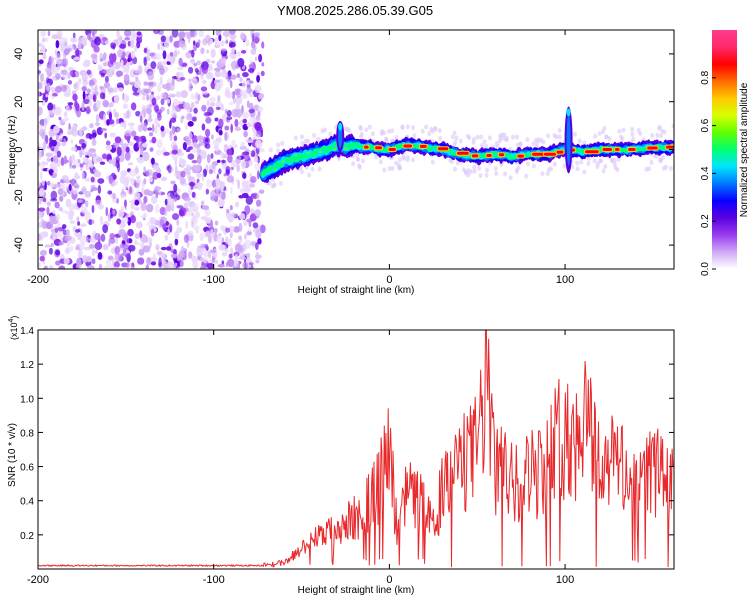 Image resolution: width=750 pixels, height=600 pixels. What do you see at coordinates (705, 269) in the screenshot?
I see `colorbar-tick-label: 0.0` at bounding box center [705, 269].